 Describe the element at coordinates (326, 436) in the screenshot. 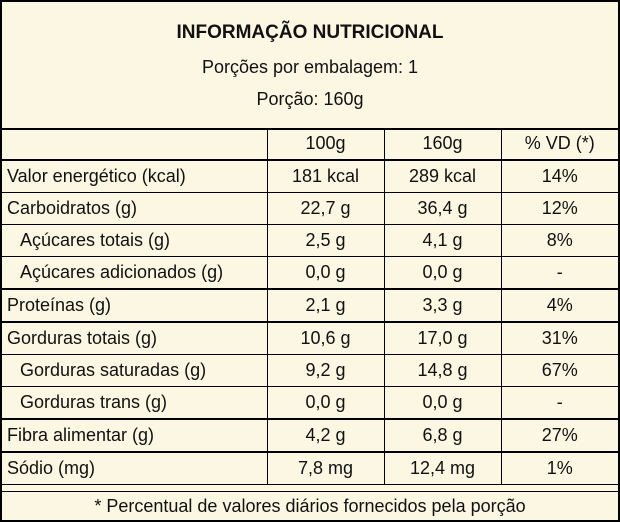

I see `value-per-100g: 4,2 g` at that location.